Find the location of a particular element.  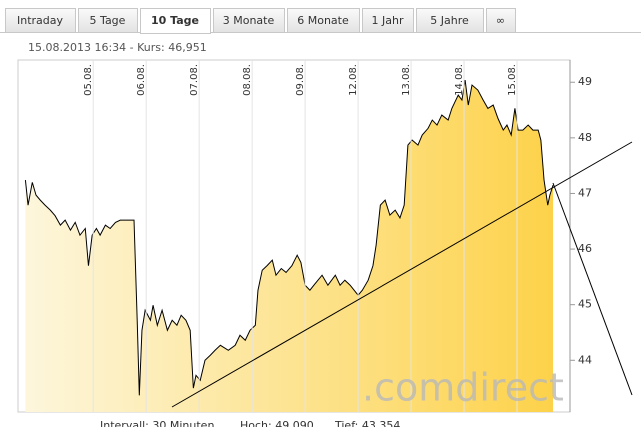

tab-label: 5 Jahre is located at coordinates (449, 20).